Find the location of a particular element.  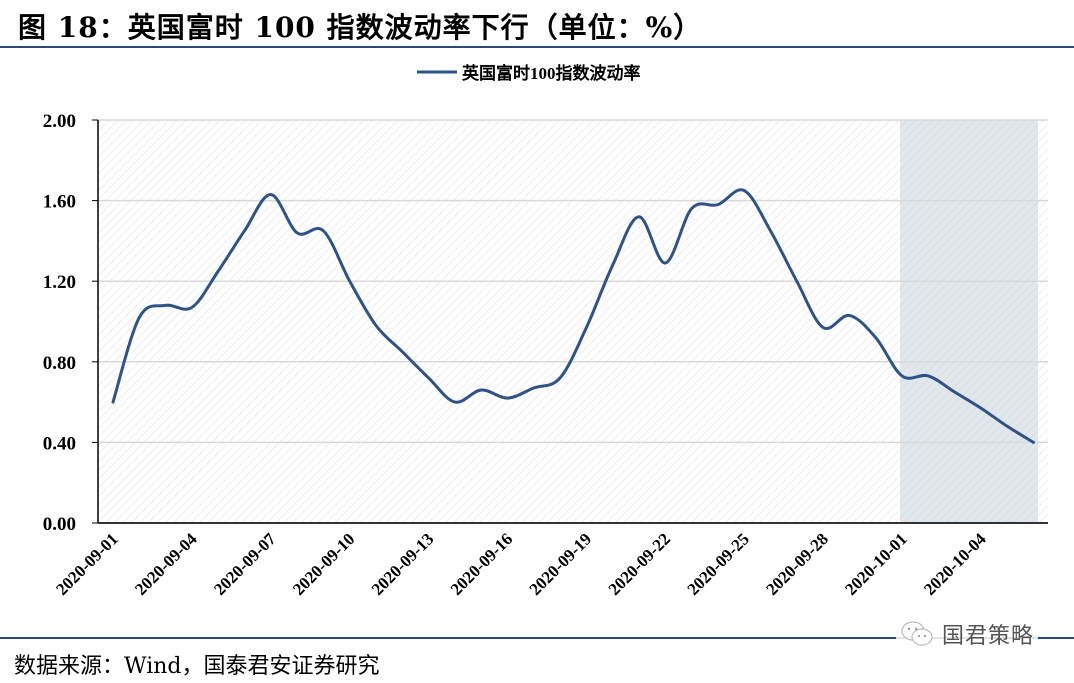

figure-title: 图 18：英国富时 100 指数波动率下行（单位：%） is located at coordinates (360, 27).